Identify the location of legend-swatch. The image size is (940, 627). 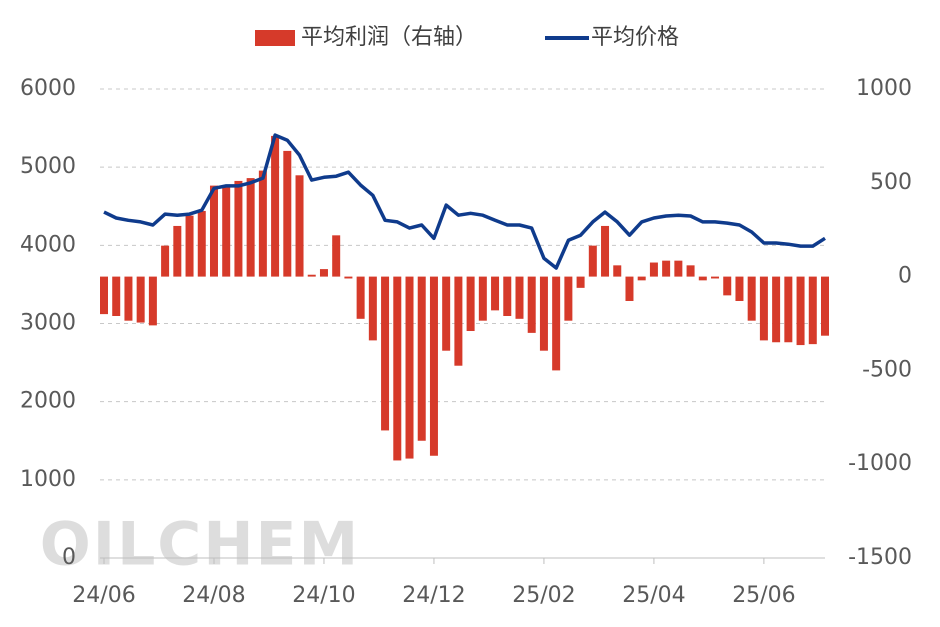
(275, 38).